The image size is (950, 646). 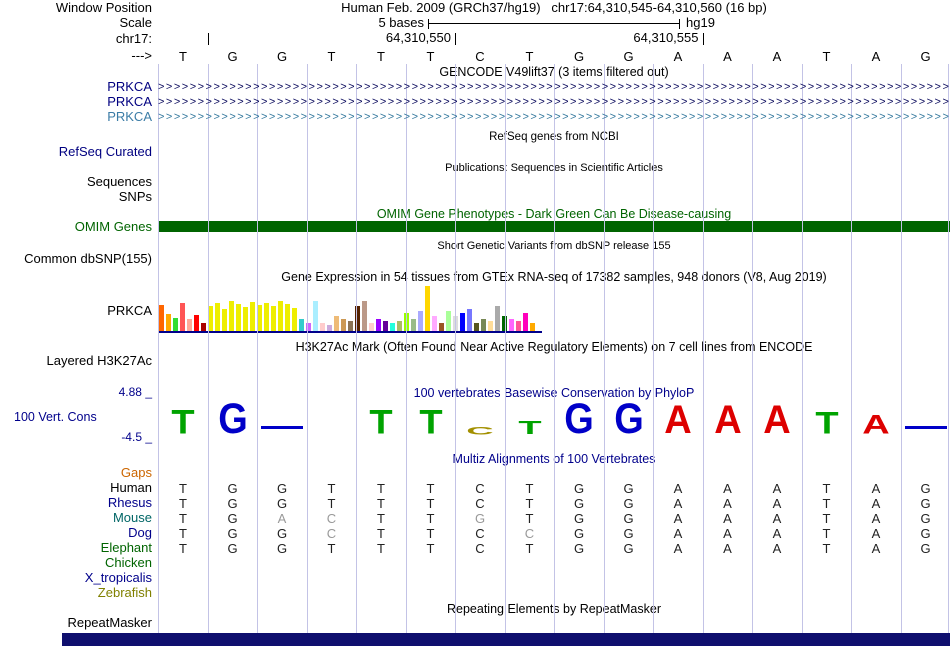 What do you see at coordinates (141, 55) in the screenshot?
I see `strand-label: --->` at bounding box center [141, 55].